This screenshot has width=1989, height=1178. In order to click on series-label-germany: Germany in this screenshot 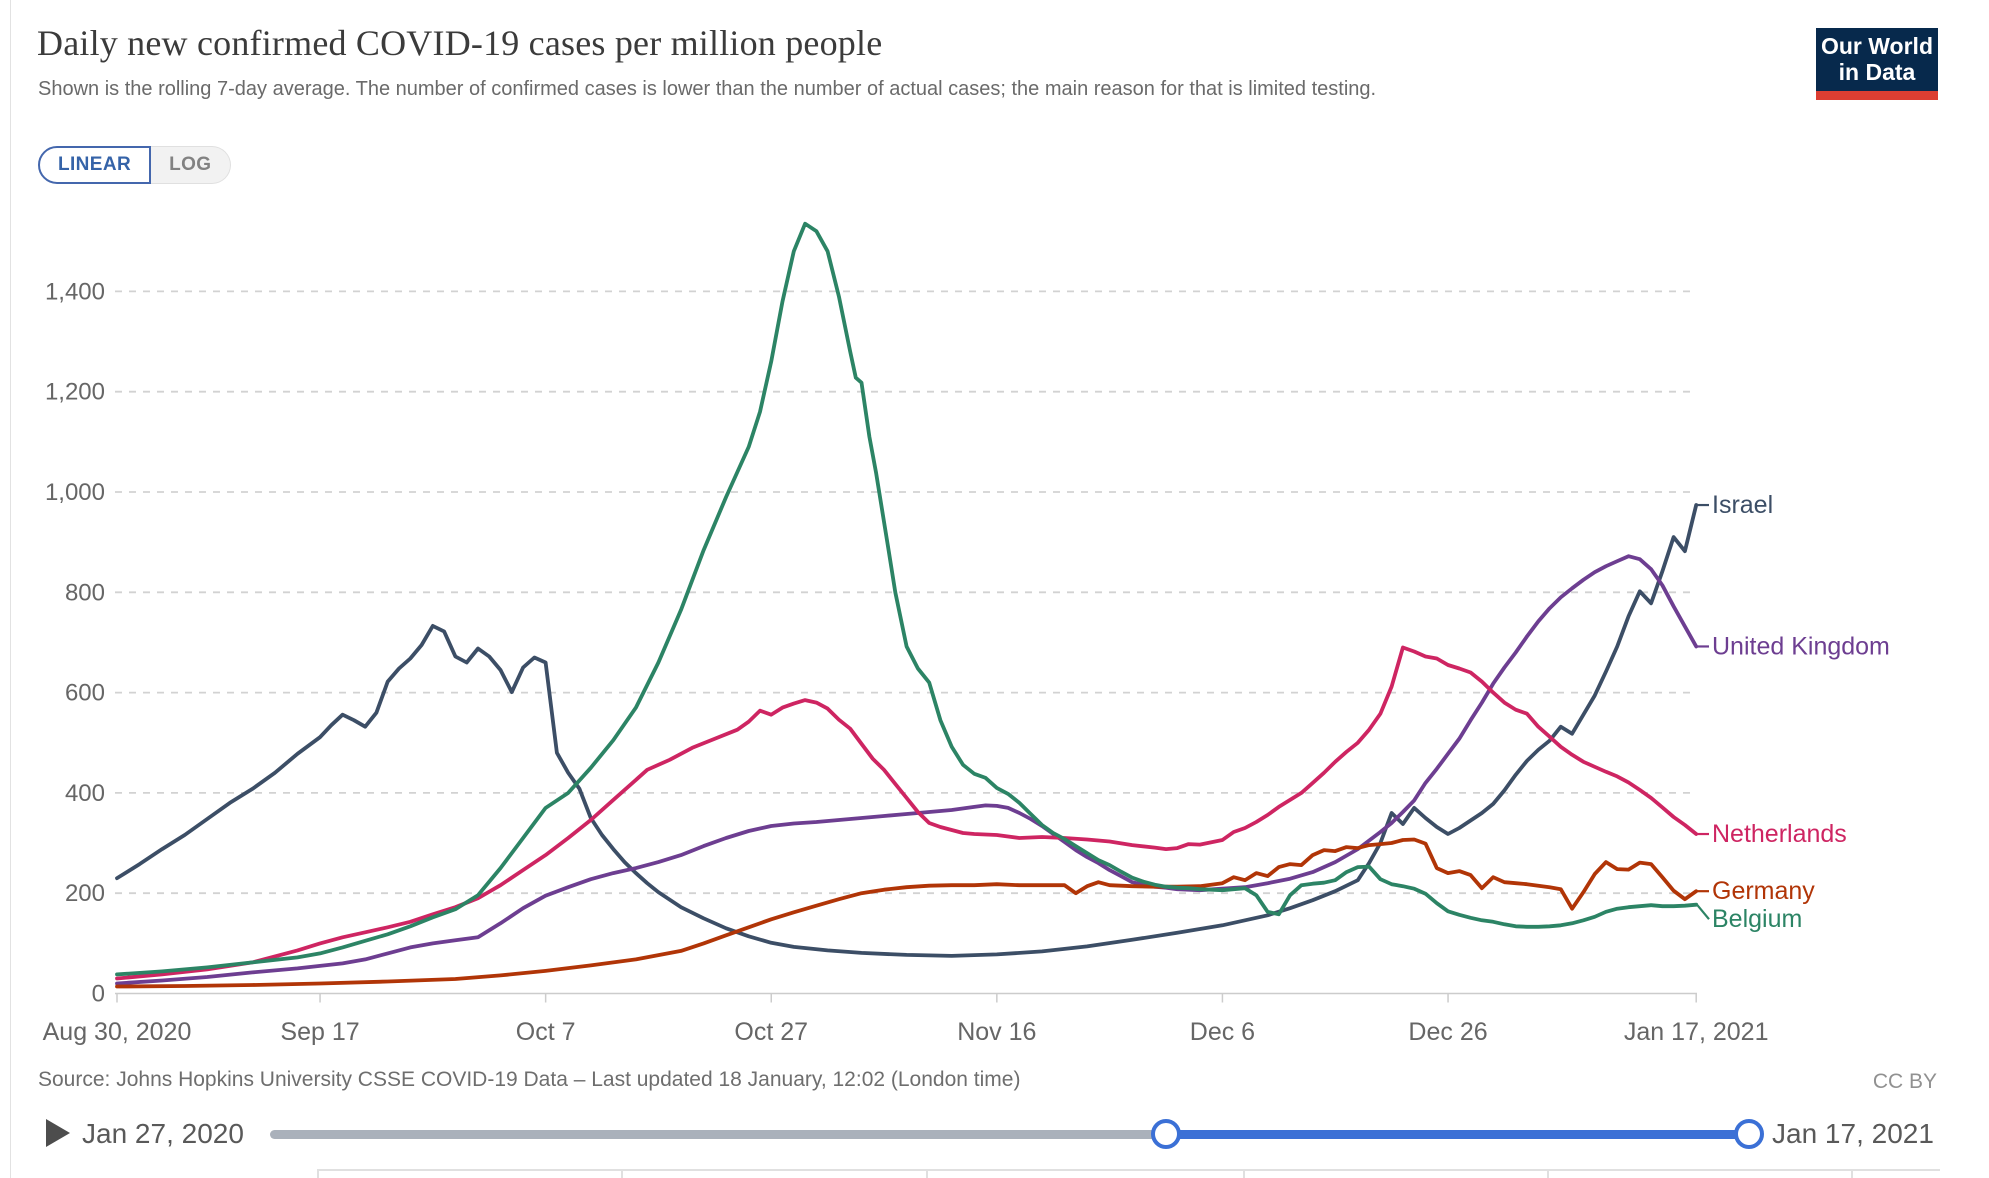, I will do `click(1763, 891)`.